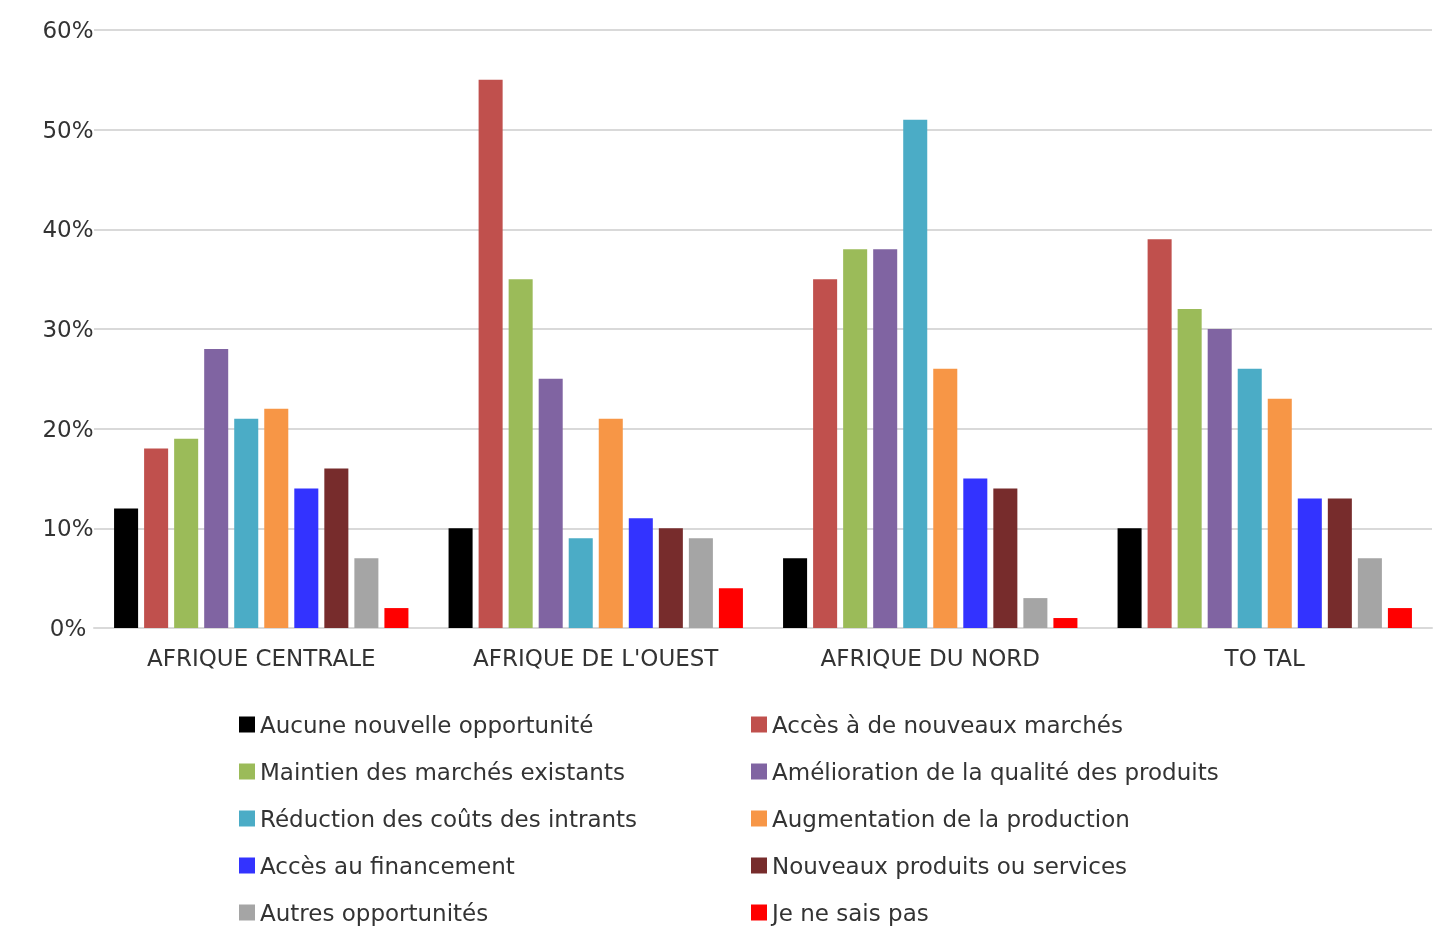 Image resolution: width=1450 pixels, height=935 pixels. What do you see at coordinates (261, 657) in the screenshot?
I see `x-tick-label: AFRIQUE CENTRALE` at bounding box center [261, 657].